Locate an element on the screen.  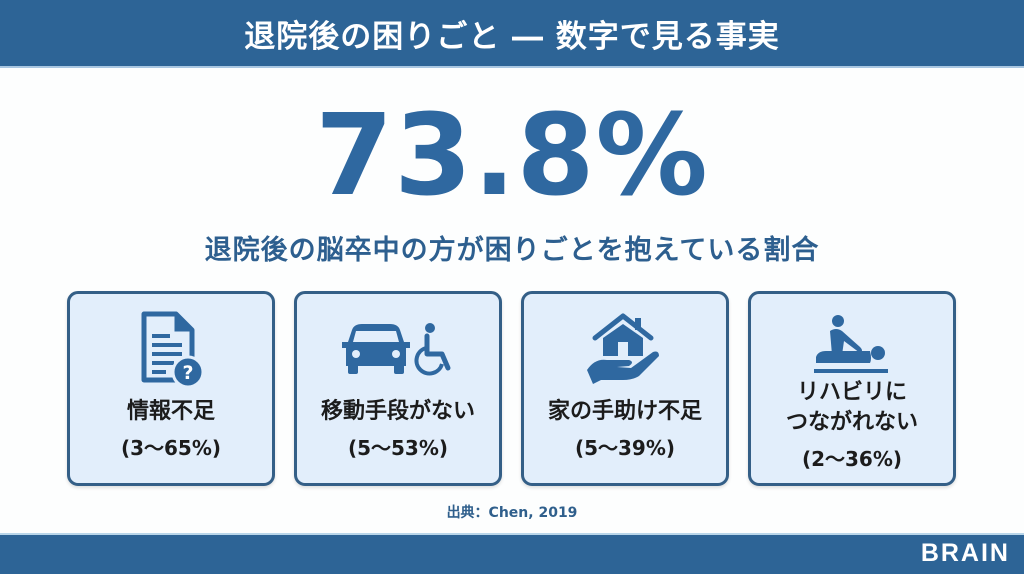
document-question-icon: ? is located at coordinates (171, 350).